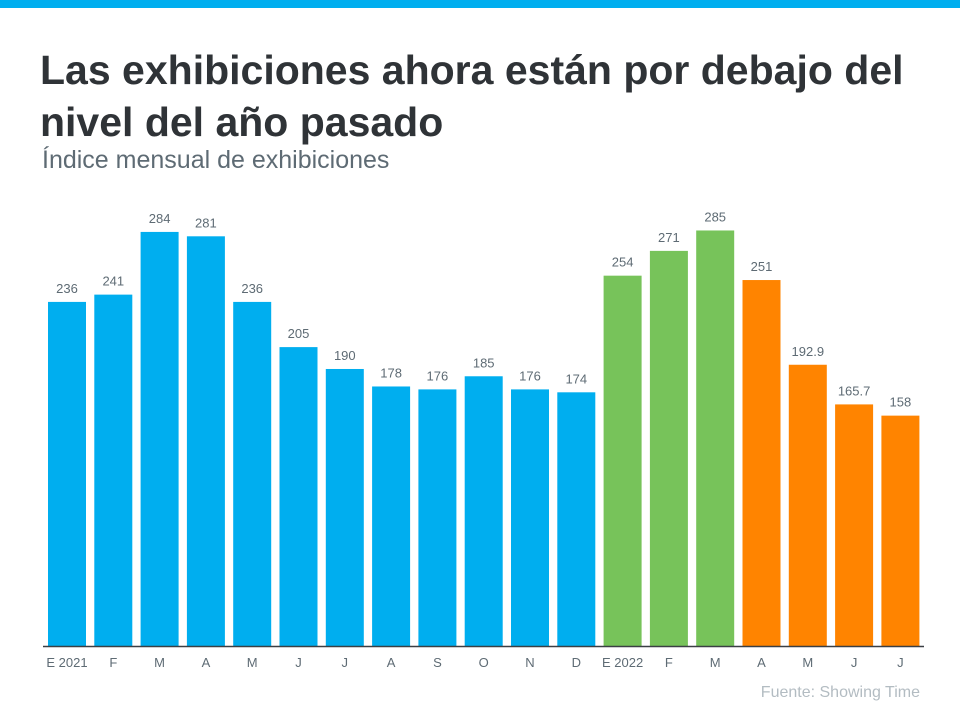  What do you see at coordinates (854, 390) in the screenshot?
I see `data-label: 165.7` at bounding box center [854, 390].